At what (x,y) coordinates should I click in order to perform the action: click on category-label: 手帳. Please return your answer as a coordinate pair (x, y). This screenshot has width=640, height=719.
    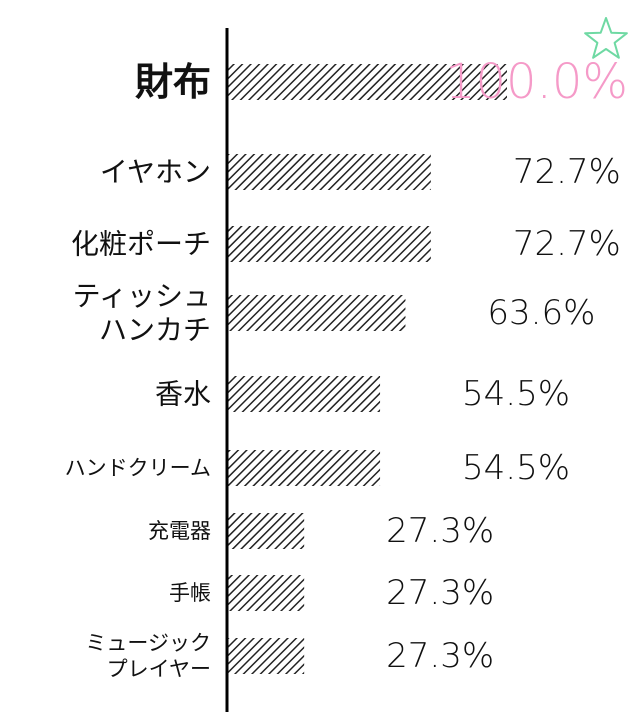
    Looking at the image, I should click on (190, 593).